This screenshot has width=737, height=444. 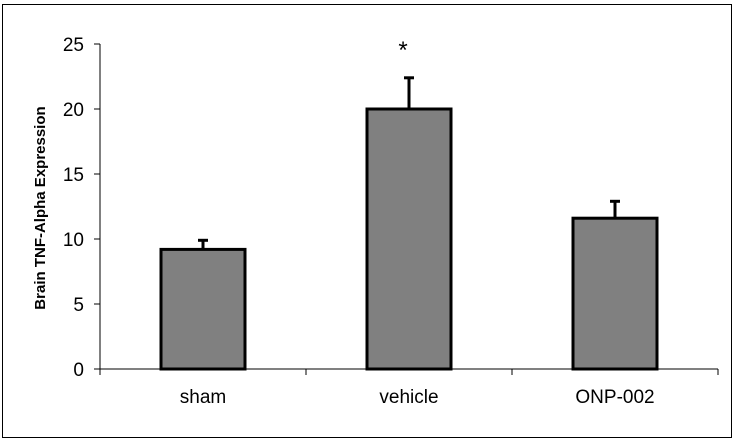 What do you see at coordinates (408, 397) in the screenshot?
I see `x-category-label: vehicle` at bounding box center [408, 397].